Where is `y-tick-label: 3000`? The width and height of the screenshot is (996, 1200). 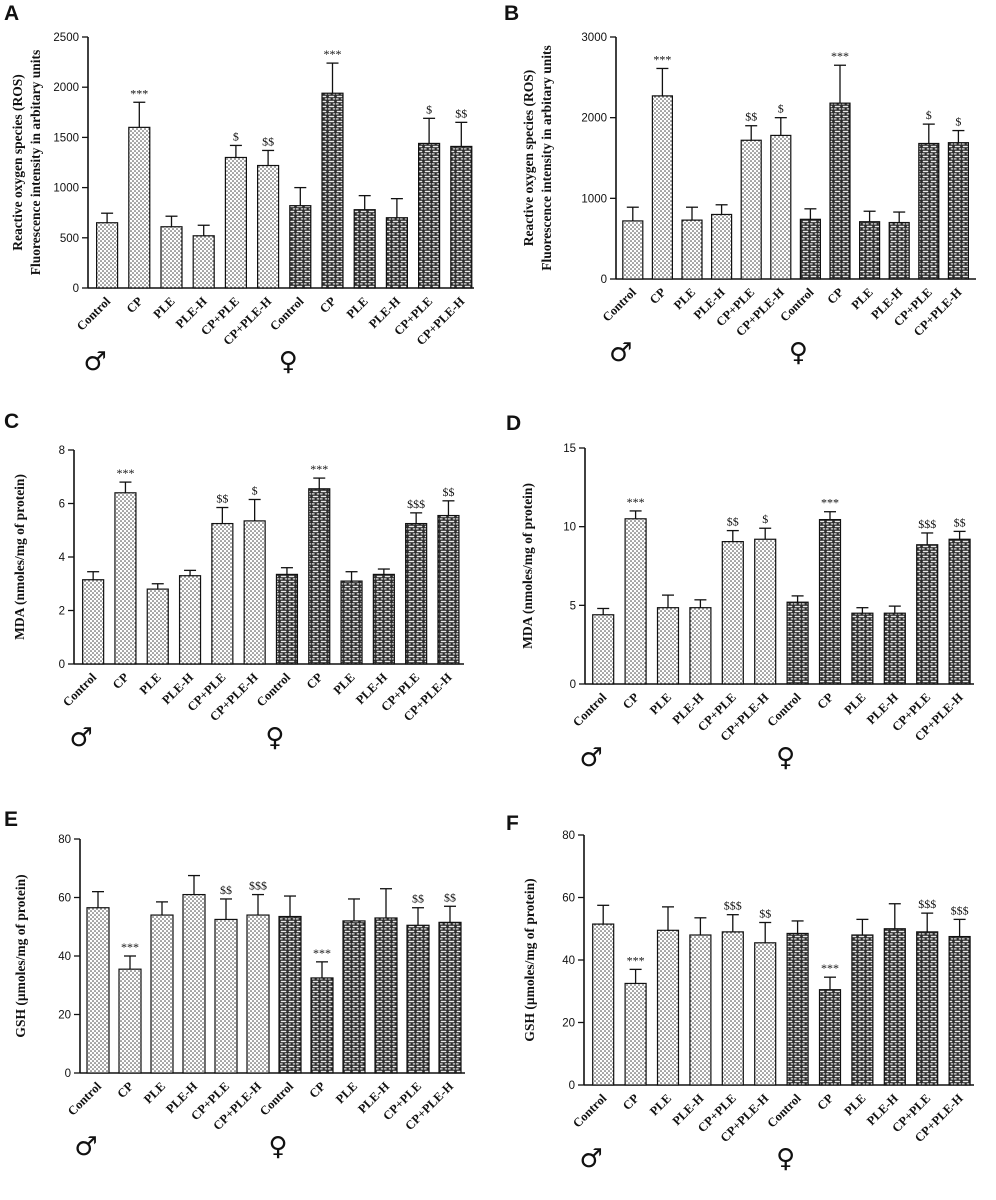 y-tick-label: 3000 is located at coordinates (594, 38).